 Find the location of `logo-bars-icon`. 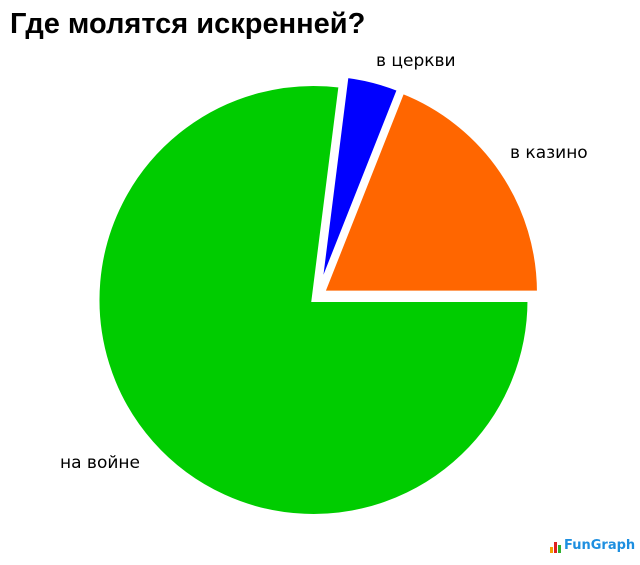

logo-bars-icon is located at coordinates (556, 545).